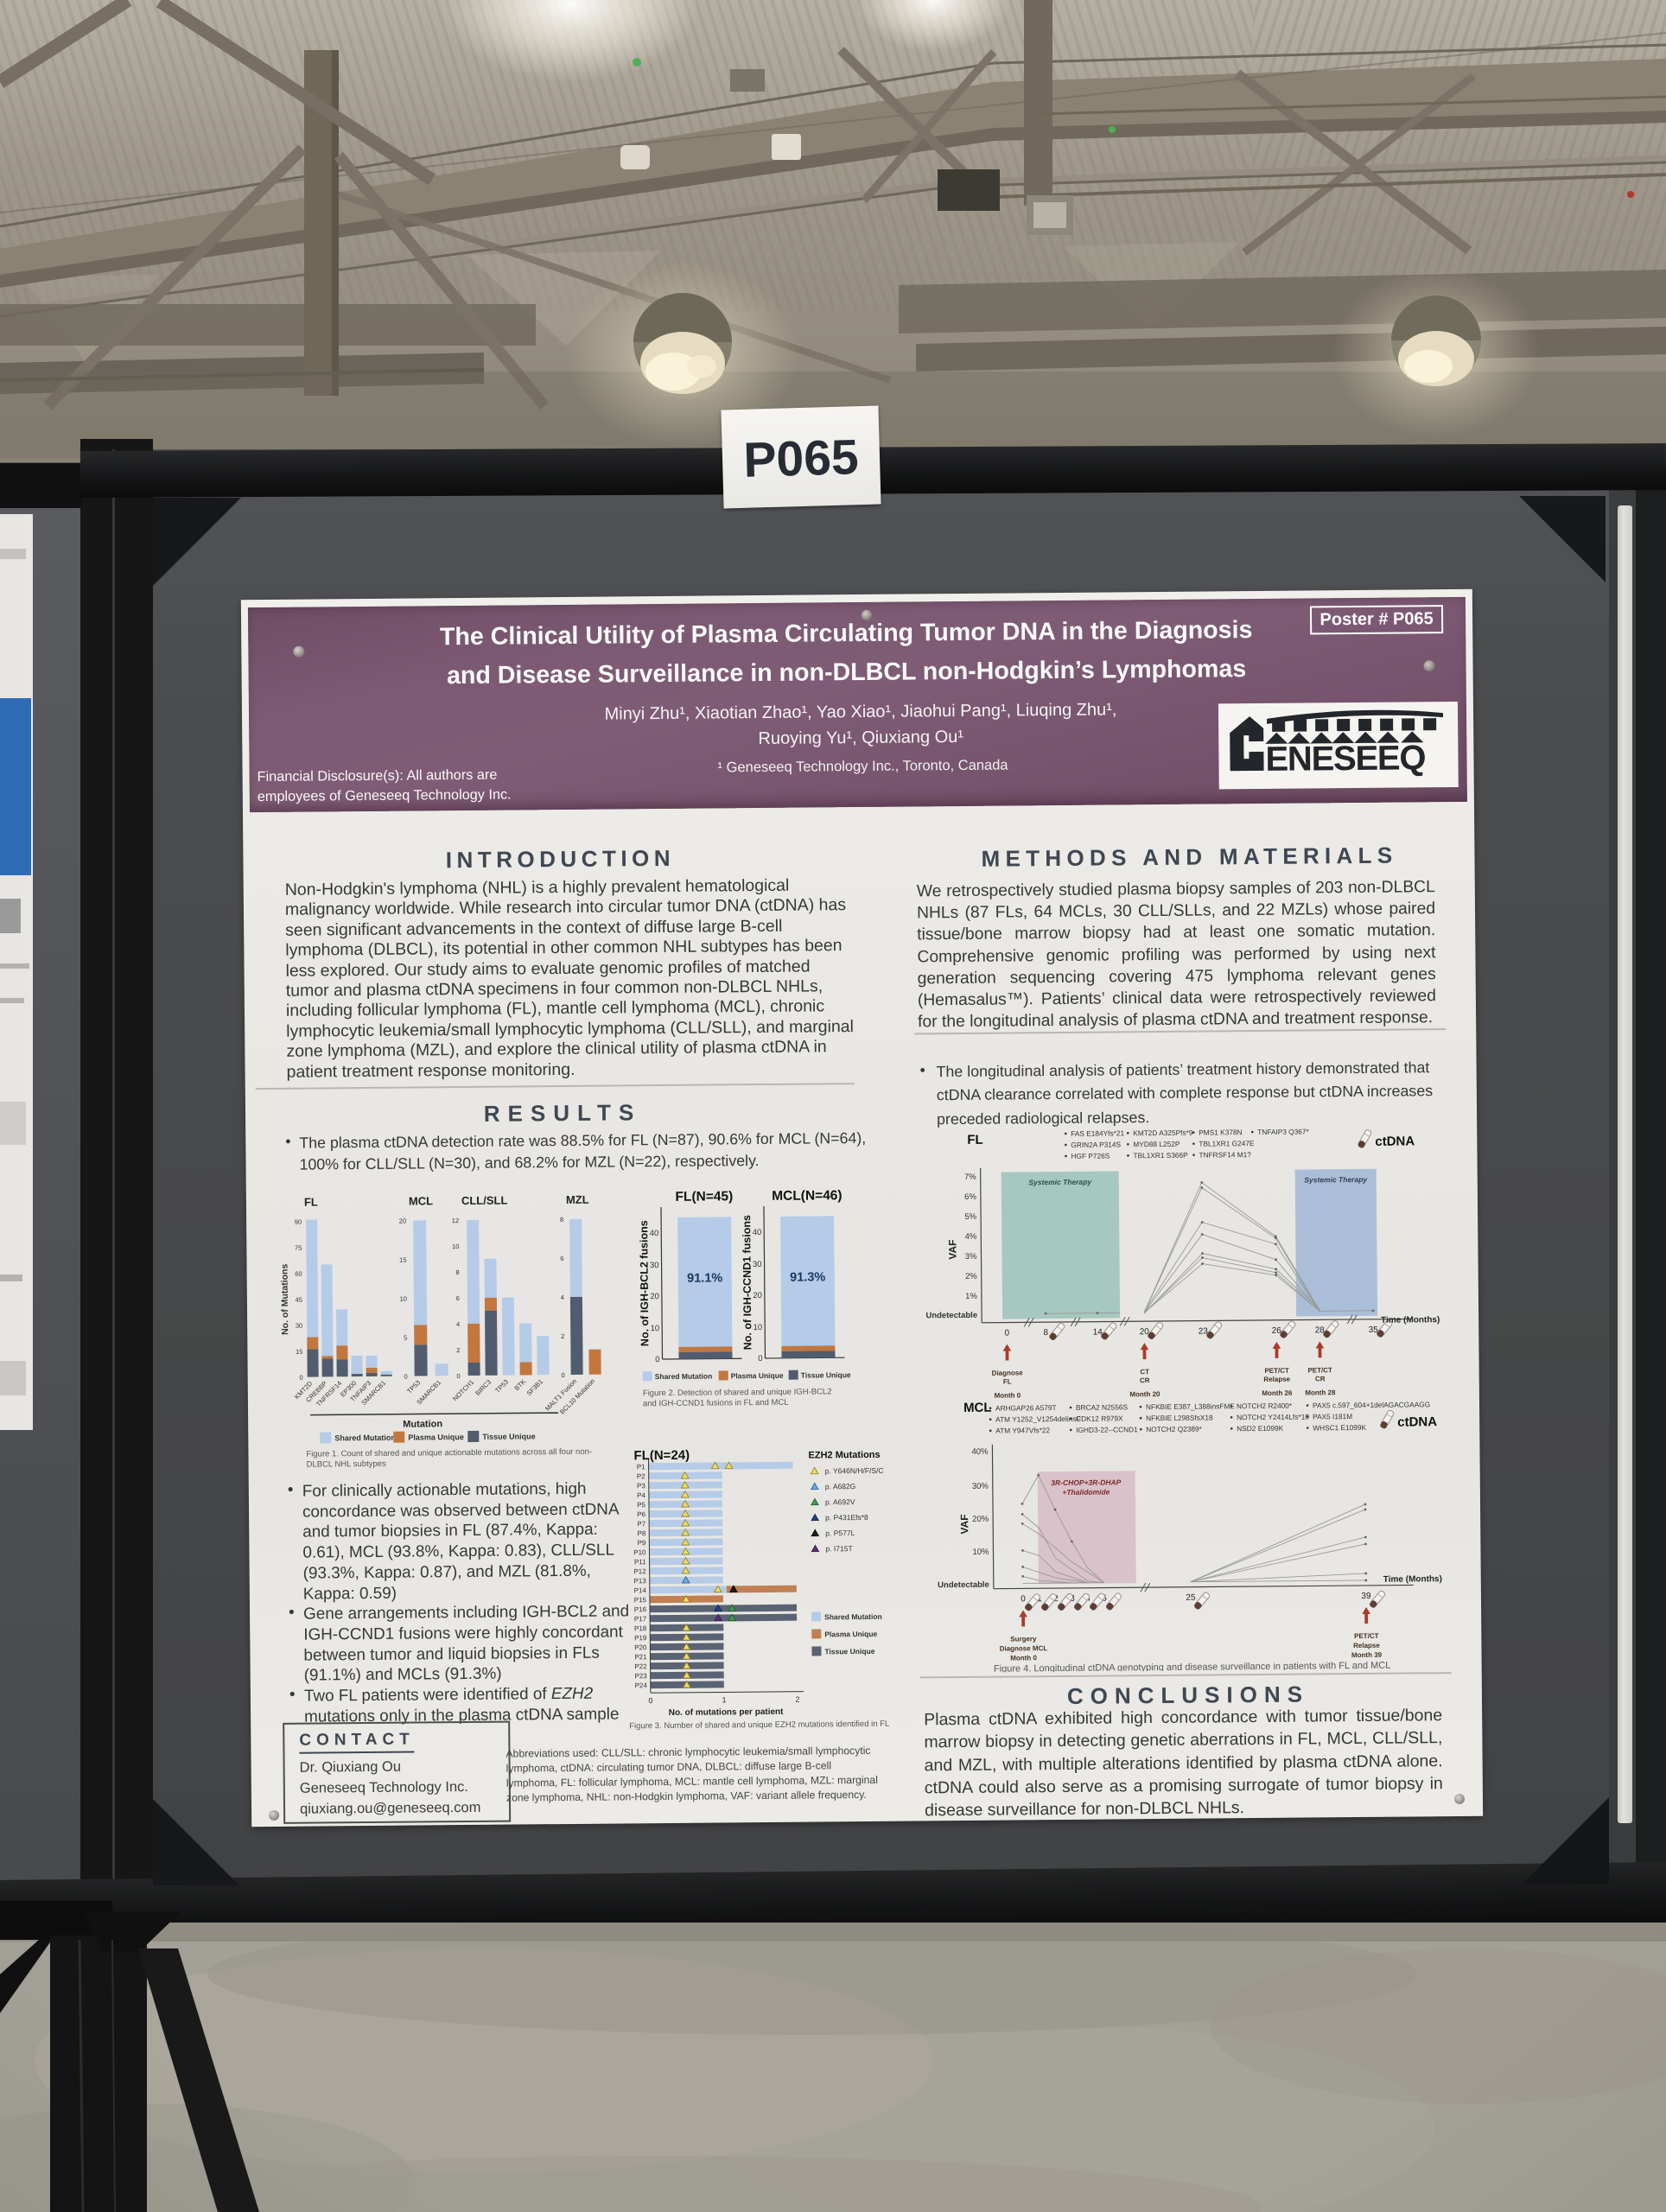 This screenshot has width=1666, height=2212. What do you see at coordinates (1332, 1416) in the screenshot?
I see `svg-text: PAX5 I181M` at bounding box center [1332, 1416].